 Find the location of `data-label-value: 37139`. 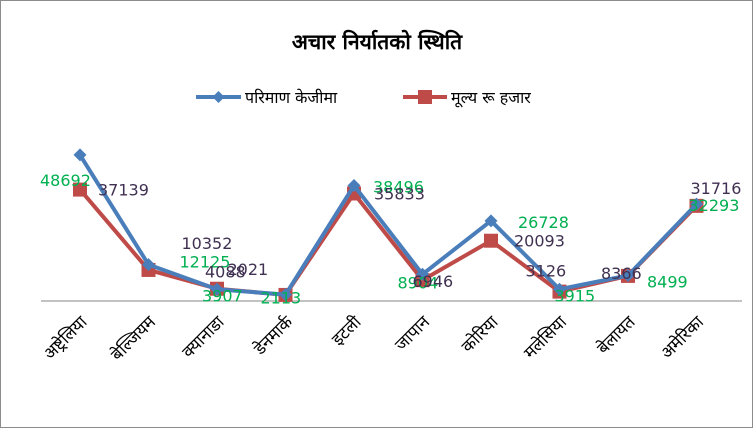

data-label-value: 37139 is located at coordinates (123, 190).